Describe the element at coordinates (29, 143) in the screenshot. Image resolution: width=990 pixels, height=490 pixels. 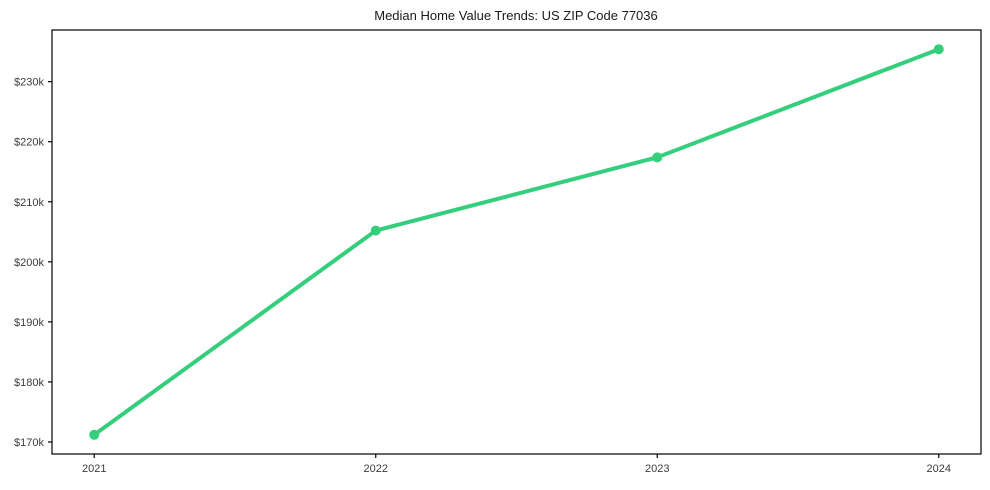
I see `y-tick-label: $220k` at that location.